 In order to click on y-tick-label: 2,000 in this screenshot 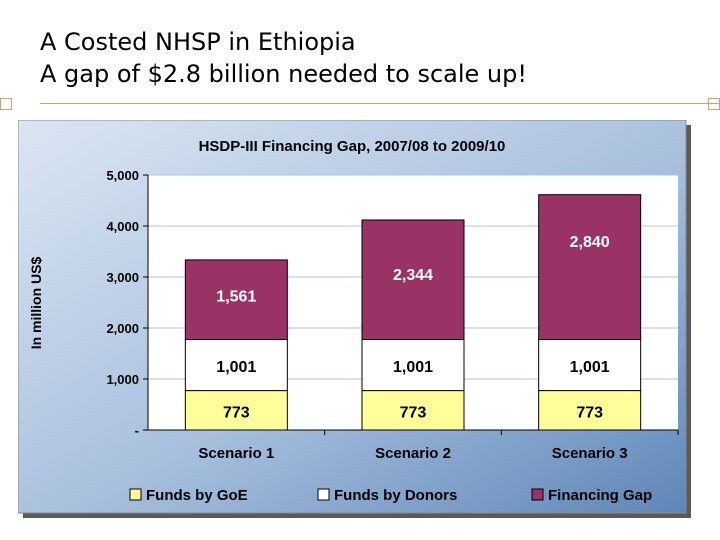, I will do `click(122, 328)`.